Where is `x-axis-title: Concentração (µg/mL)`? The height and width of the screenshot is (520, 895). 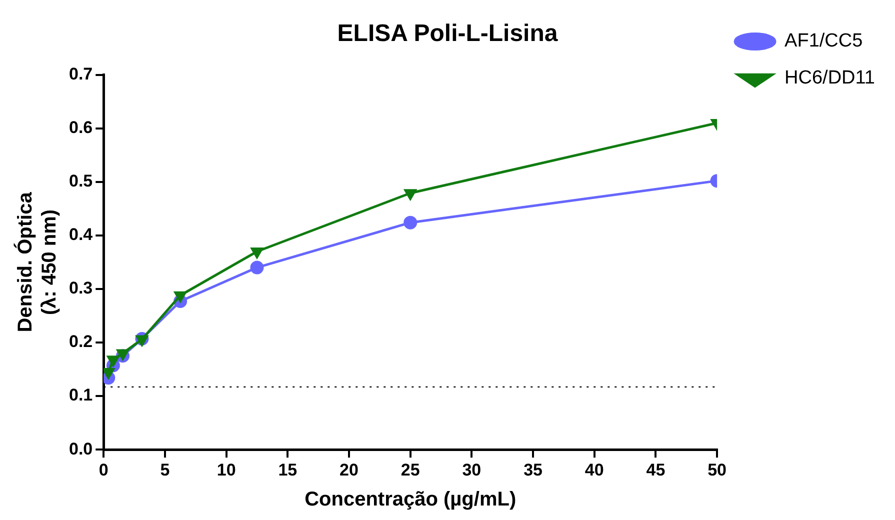 x-axis-title: Concentração (µg/mL) is located at coordinates (410, 499).